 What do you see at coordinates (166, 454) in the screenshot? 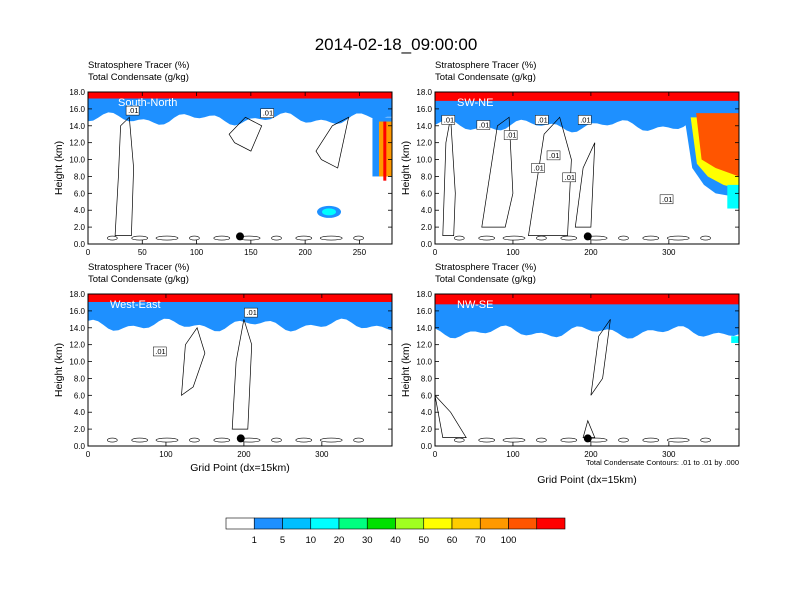
I see `x-tick-label: 100` at bounding box center [166, 454].